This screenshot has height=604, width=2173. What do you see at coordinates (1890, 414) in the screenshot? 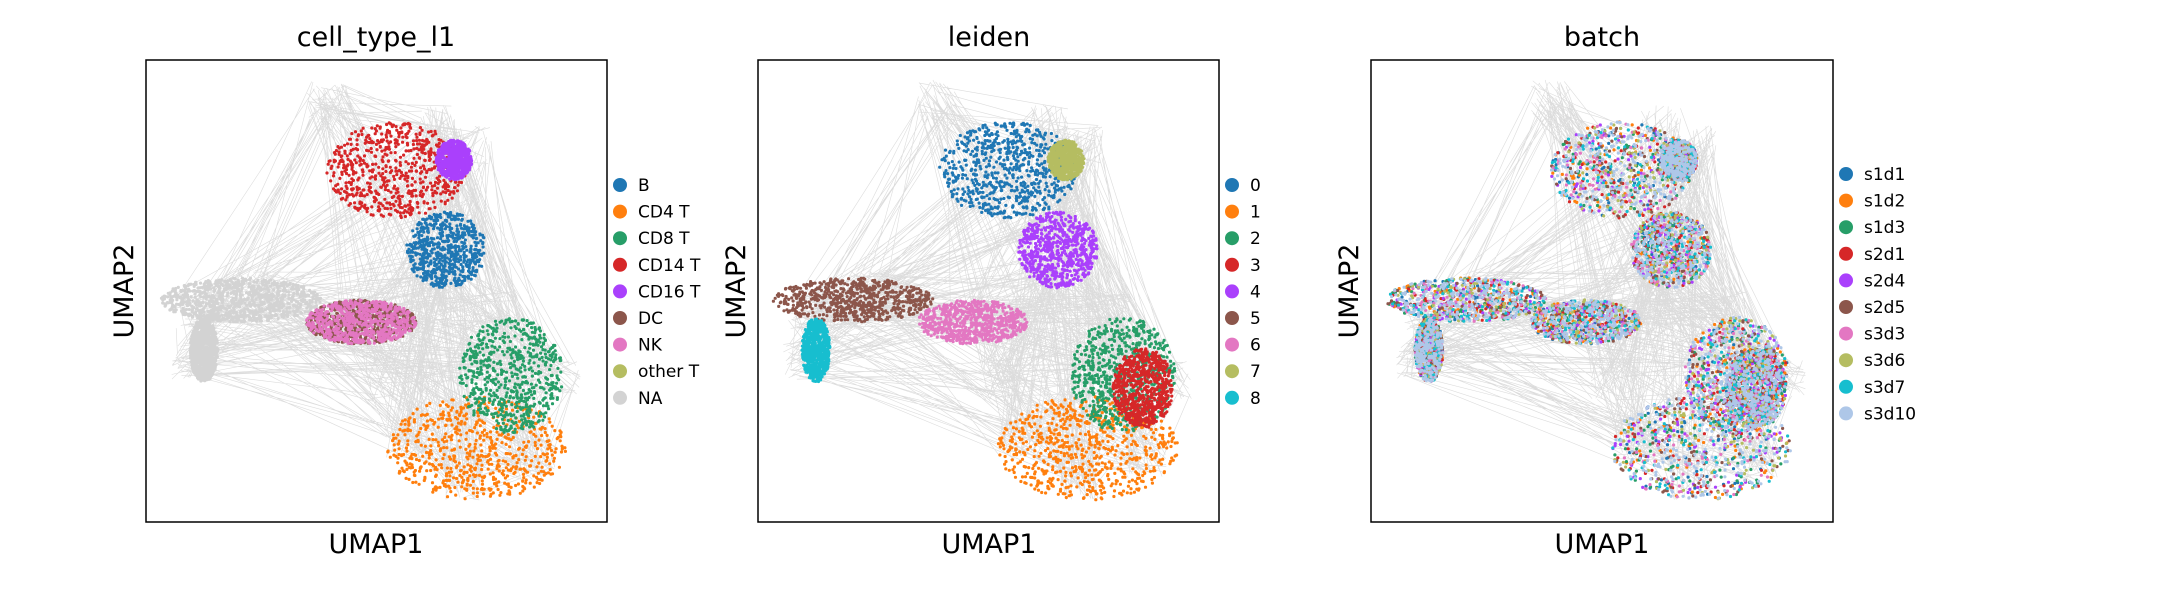
I see `legend-label: s3d10` at bounding box center [1890, 414].